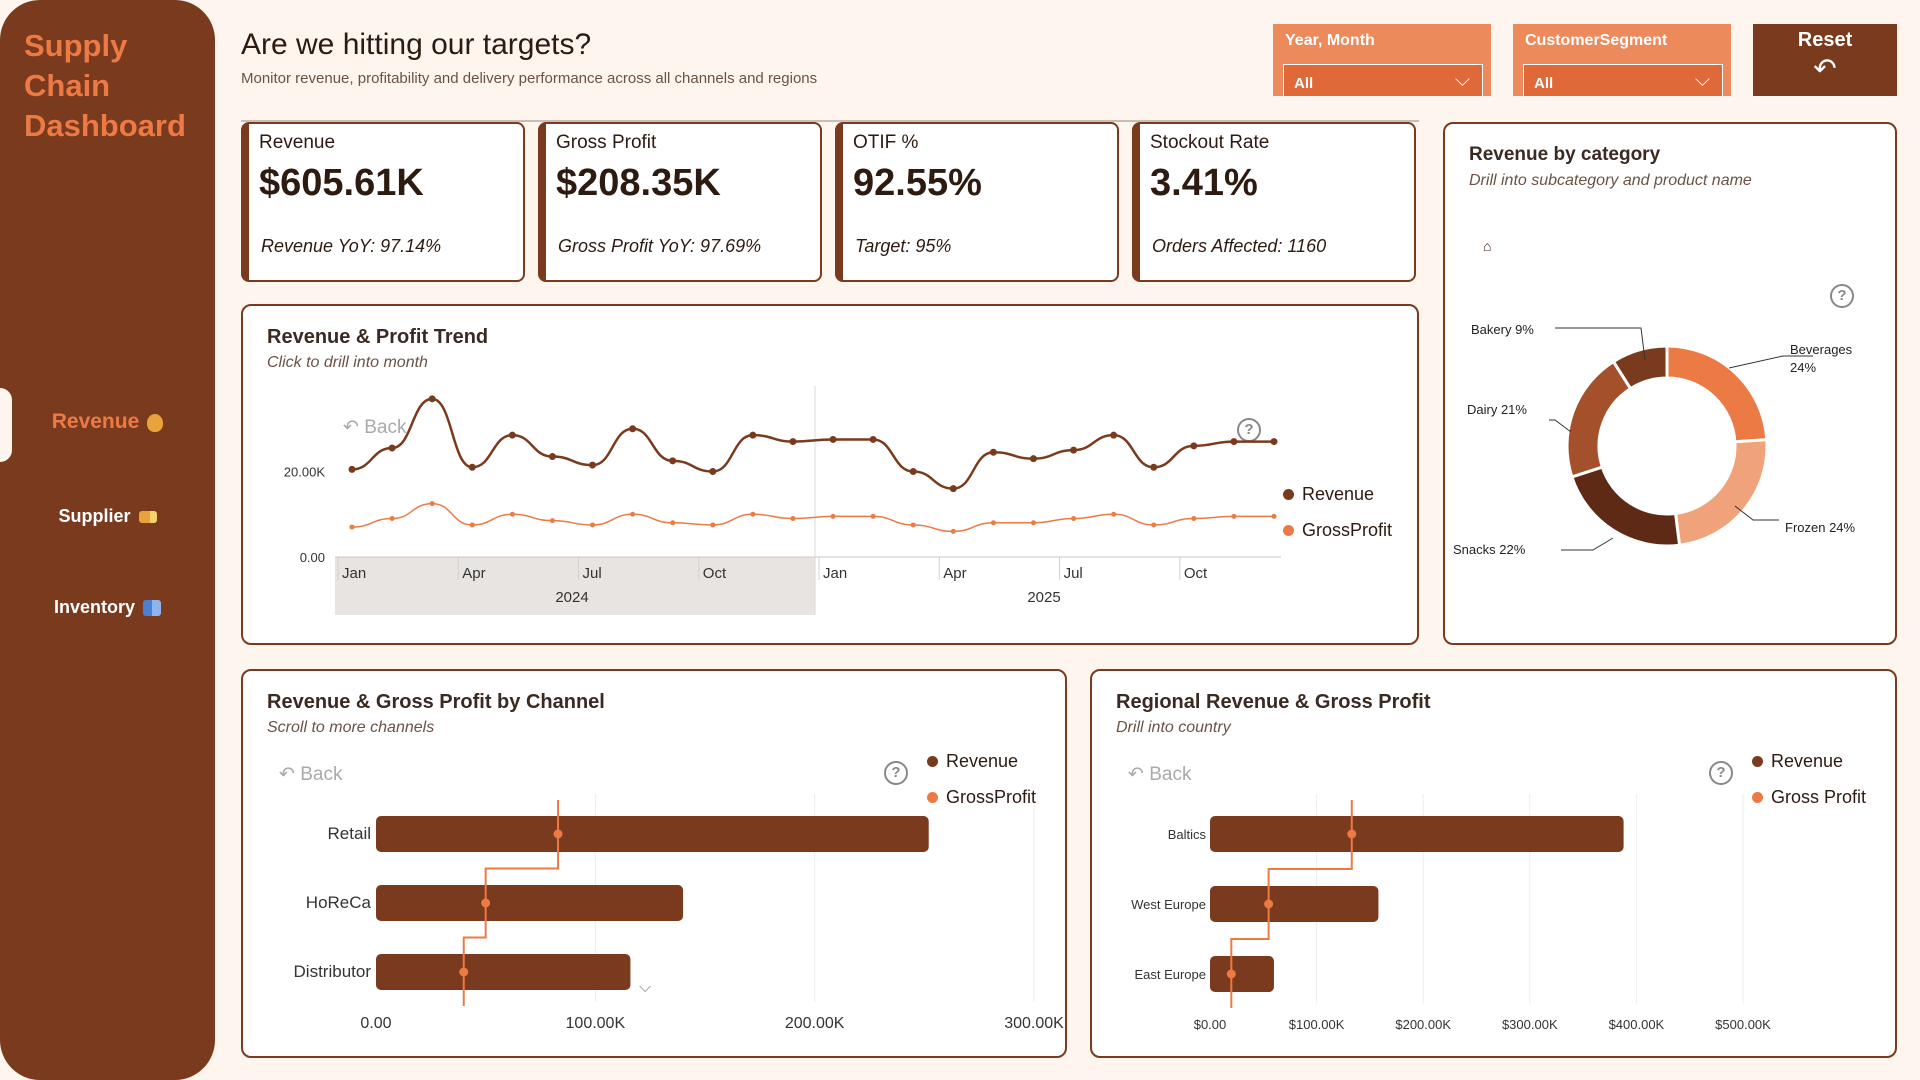  I want to click on slice-label: Snacks 22%, so click(1489, 549).